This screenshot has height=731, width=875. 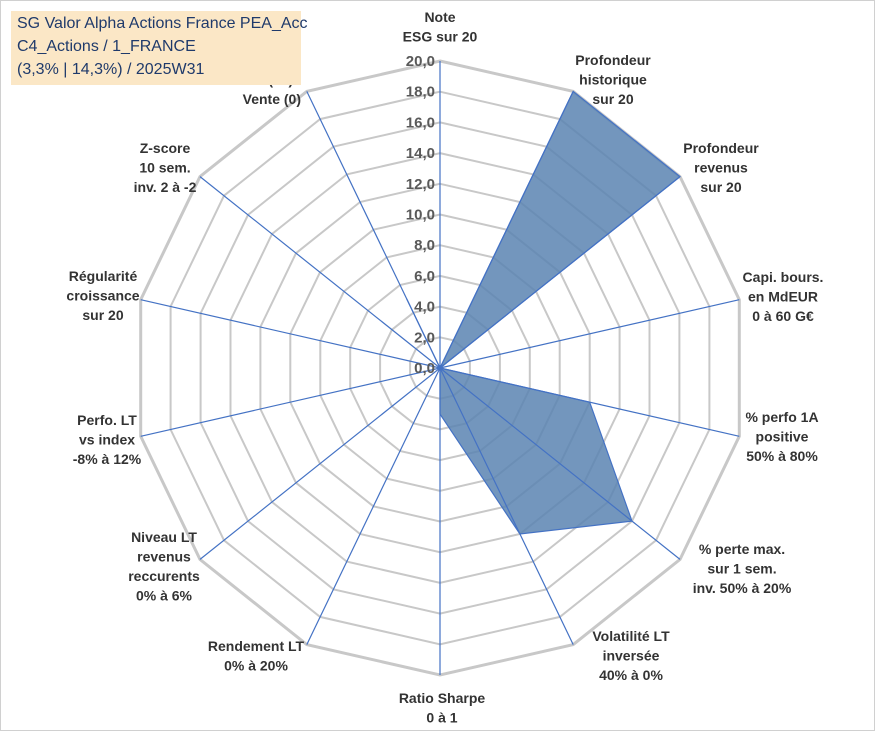 I want to click on axis-label: Capi. bours., so click(x=783, y=277).